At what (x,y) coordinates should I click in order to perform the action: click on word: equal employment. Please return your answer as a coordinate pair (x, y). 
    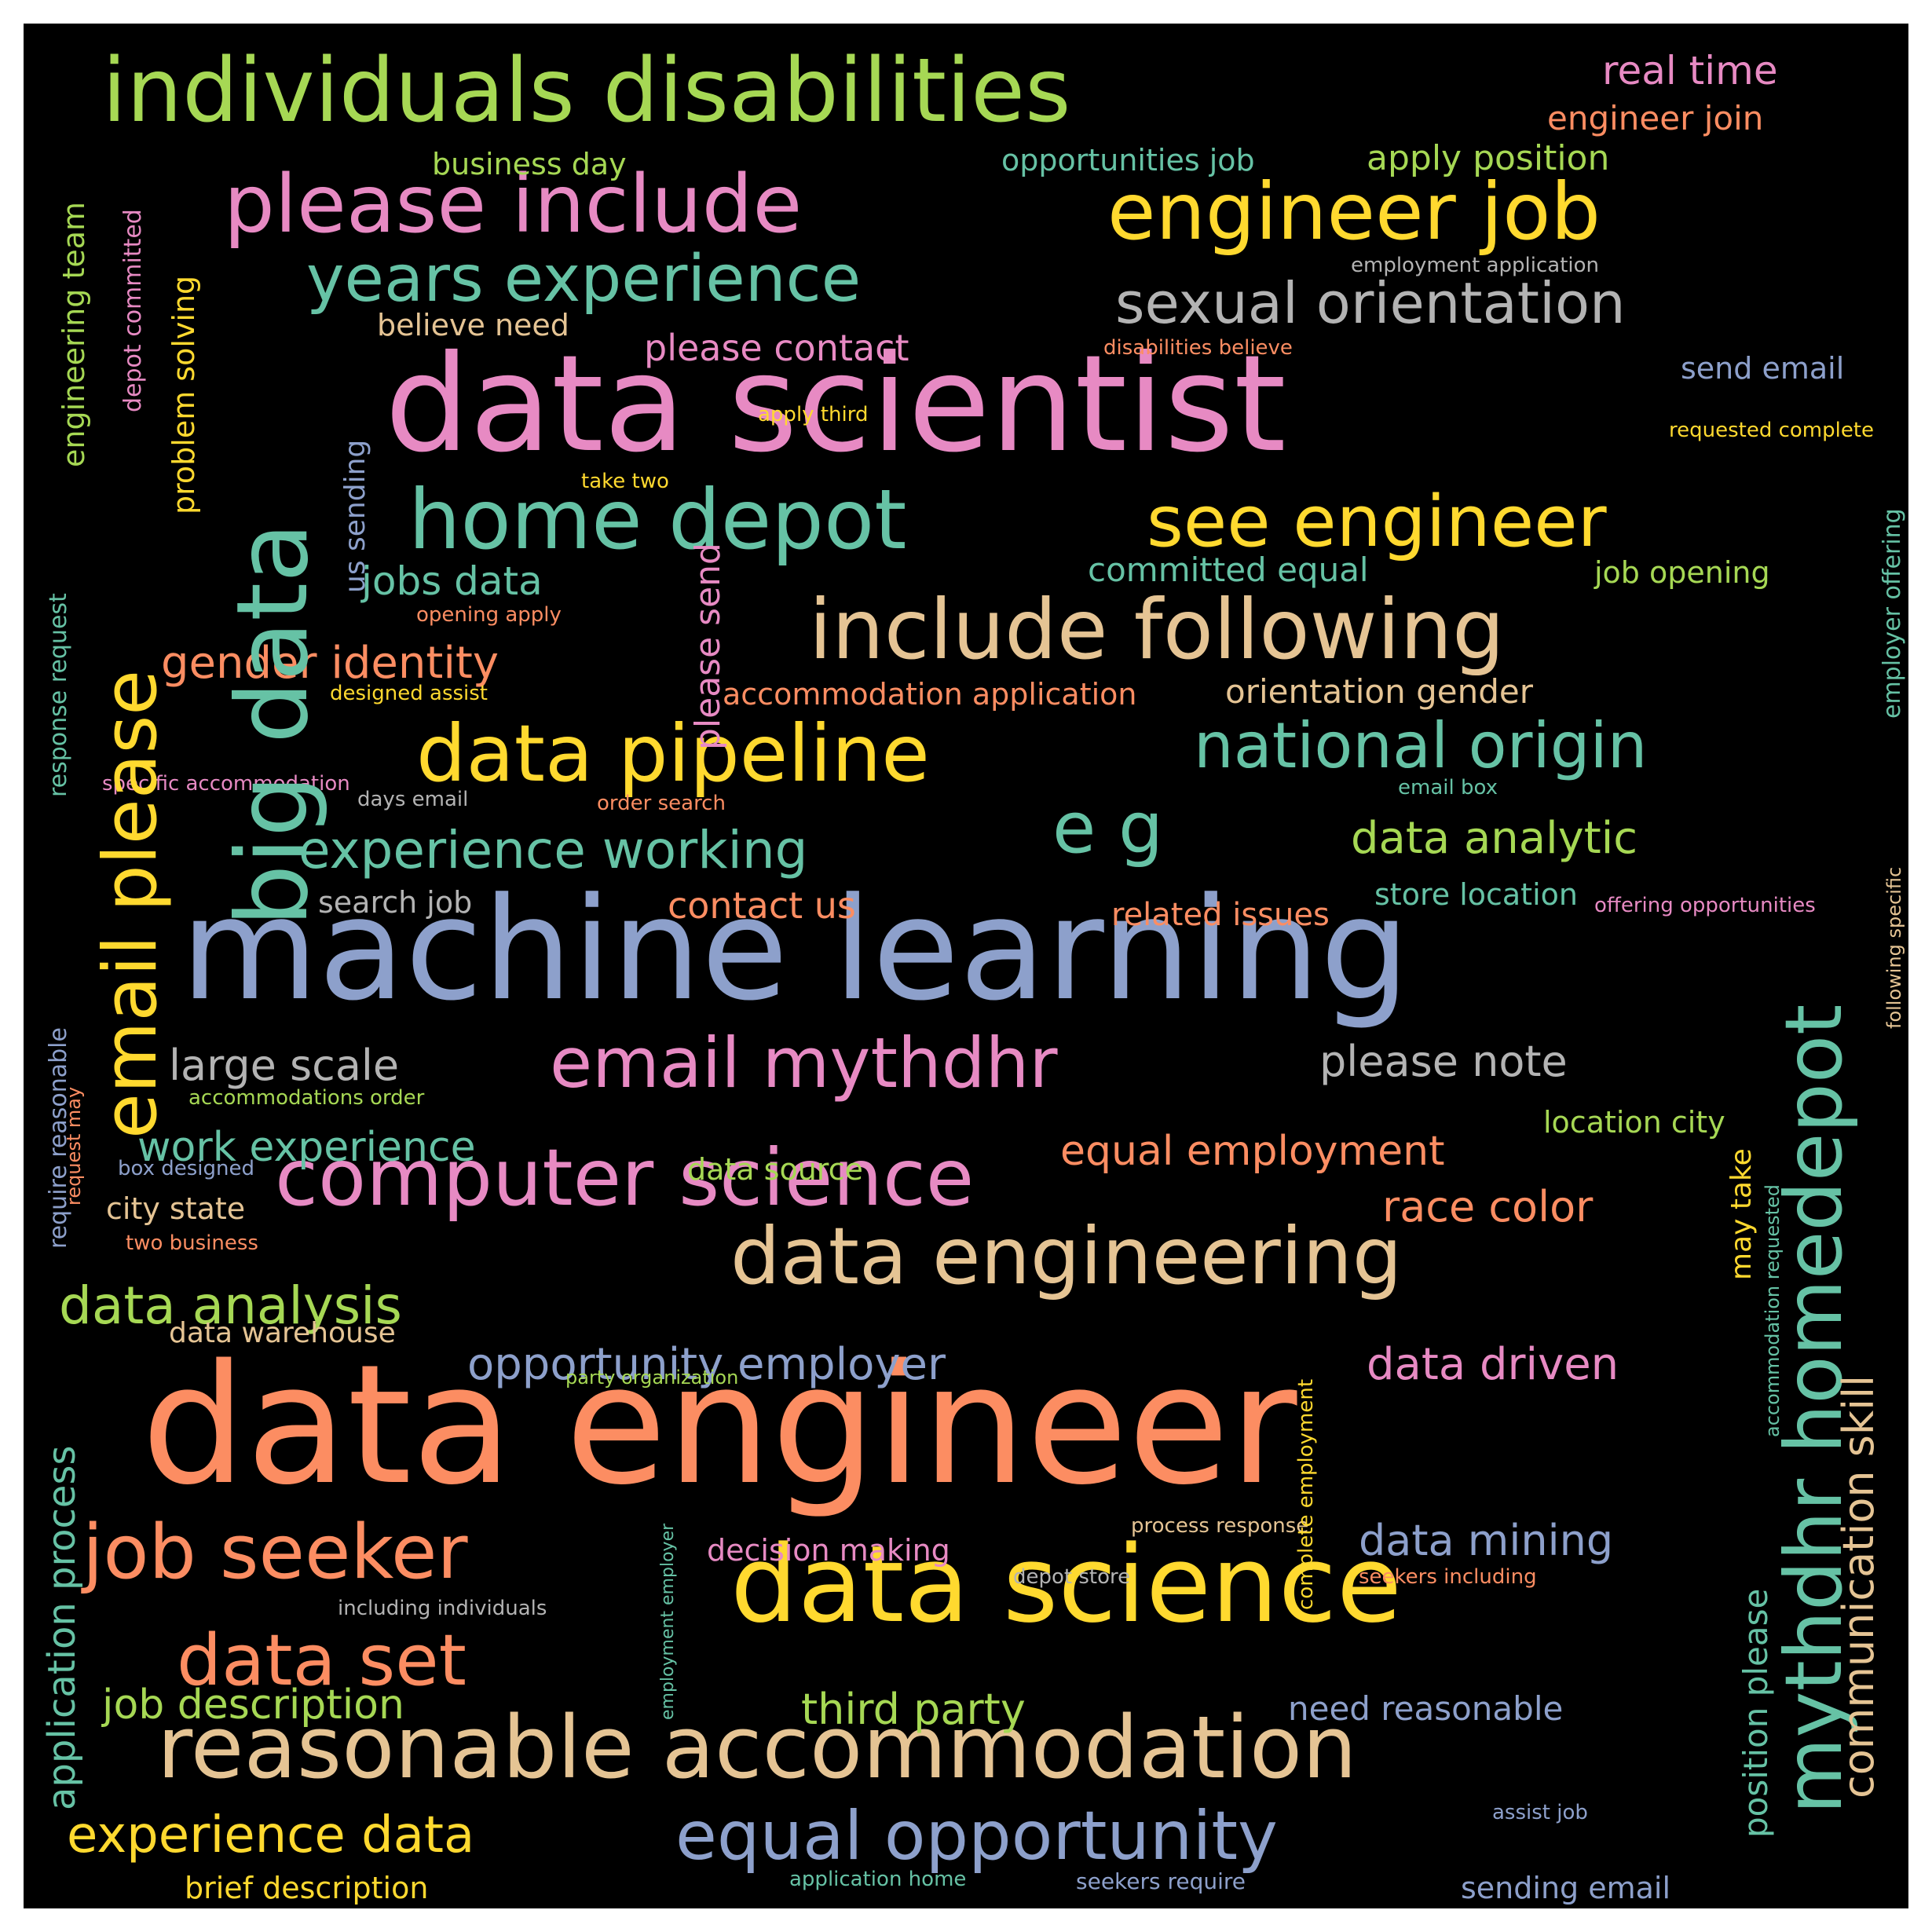
    Looking at the image, I should click on (1252, 1152).